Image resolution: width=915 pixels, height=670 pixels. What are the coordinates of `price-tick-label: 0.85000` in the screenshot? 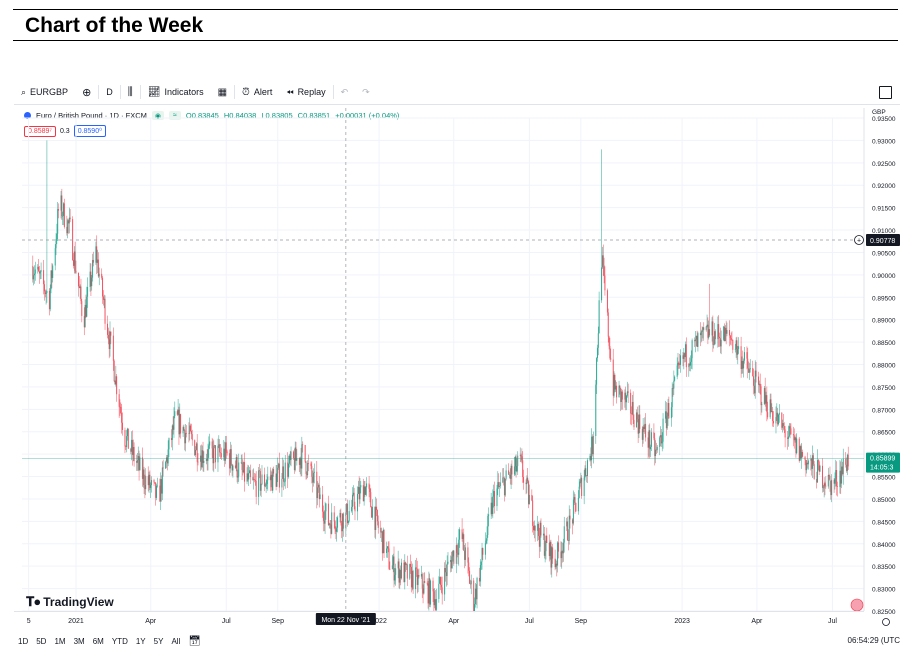 It's located at (884, 500).